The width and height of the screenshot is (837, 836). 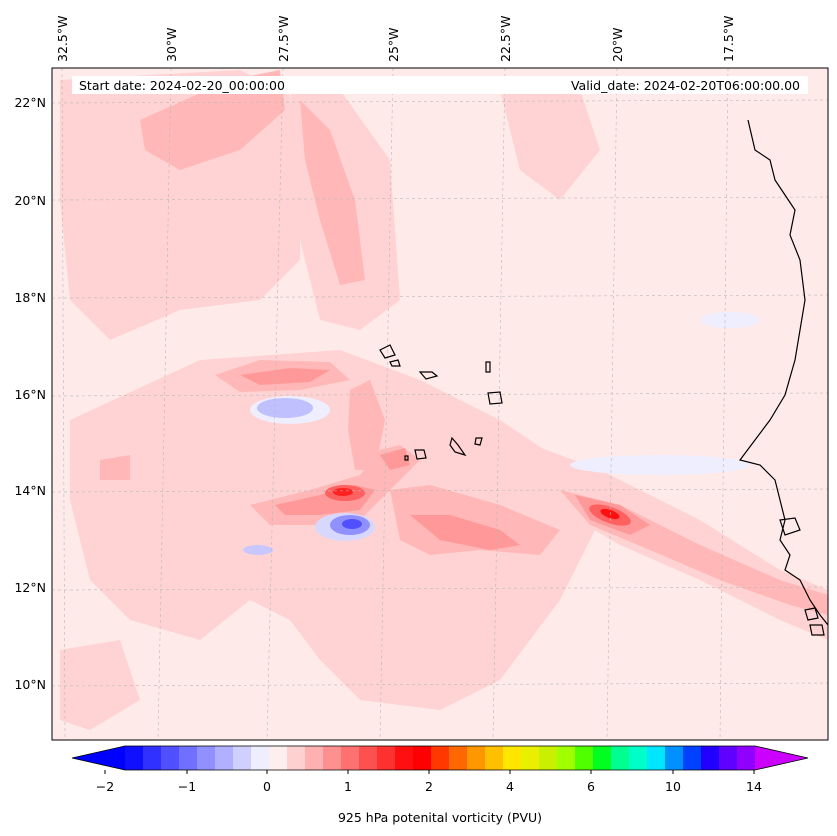 I want to click on colorbar-tick-label: 2, so click(x=429, y=786).